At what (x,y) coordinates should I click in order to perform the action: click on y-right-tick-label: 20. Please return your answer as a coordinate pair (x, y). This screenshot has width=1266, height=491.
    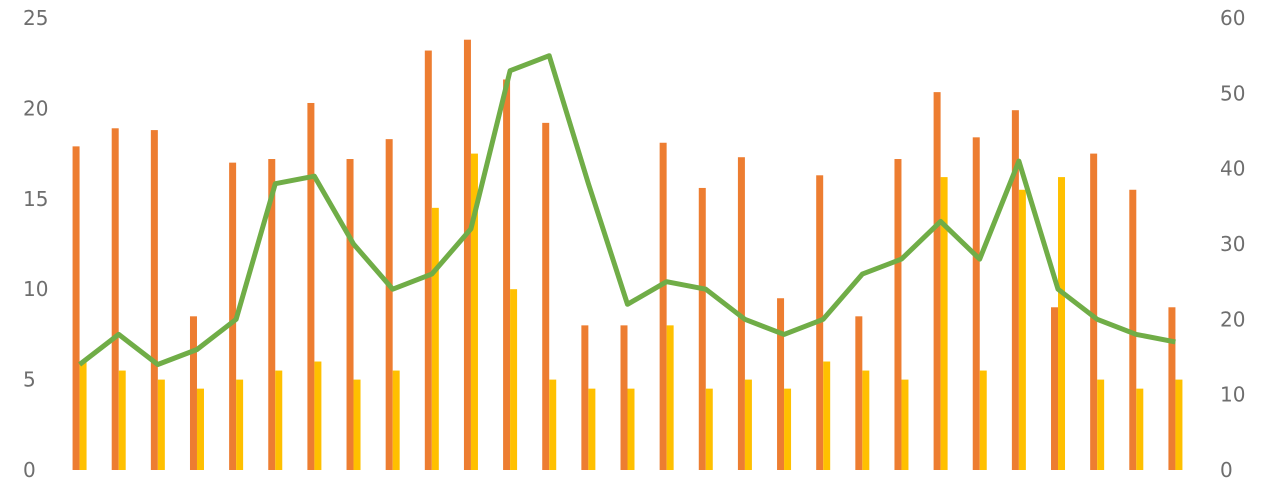
    Looking at the image, I should click on (1232, 319).